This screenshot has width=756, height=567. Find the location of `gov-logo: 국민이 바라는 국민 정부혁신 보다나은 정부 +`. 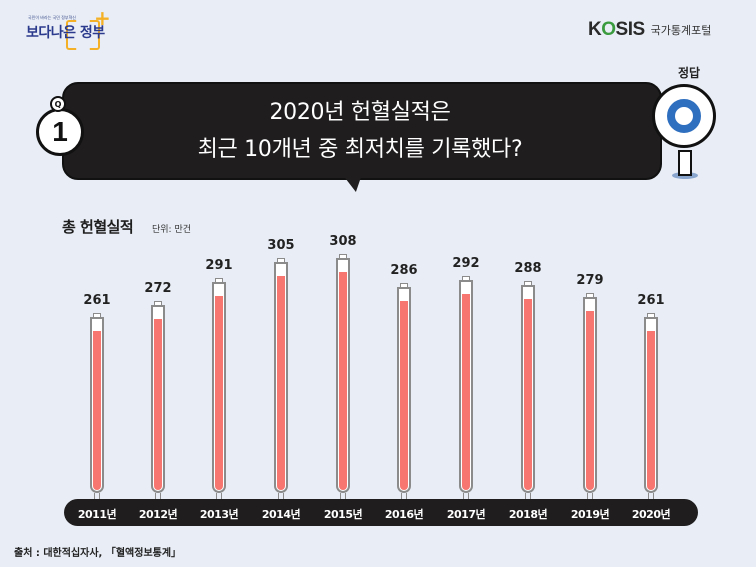

gov-logo: 국민이 바라는 국민 정부혁신 보다나은 정부 + is located at coordinates (64, 28).